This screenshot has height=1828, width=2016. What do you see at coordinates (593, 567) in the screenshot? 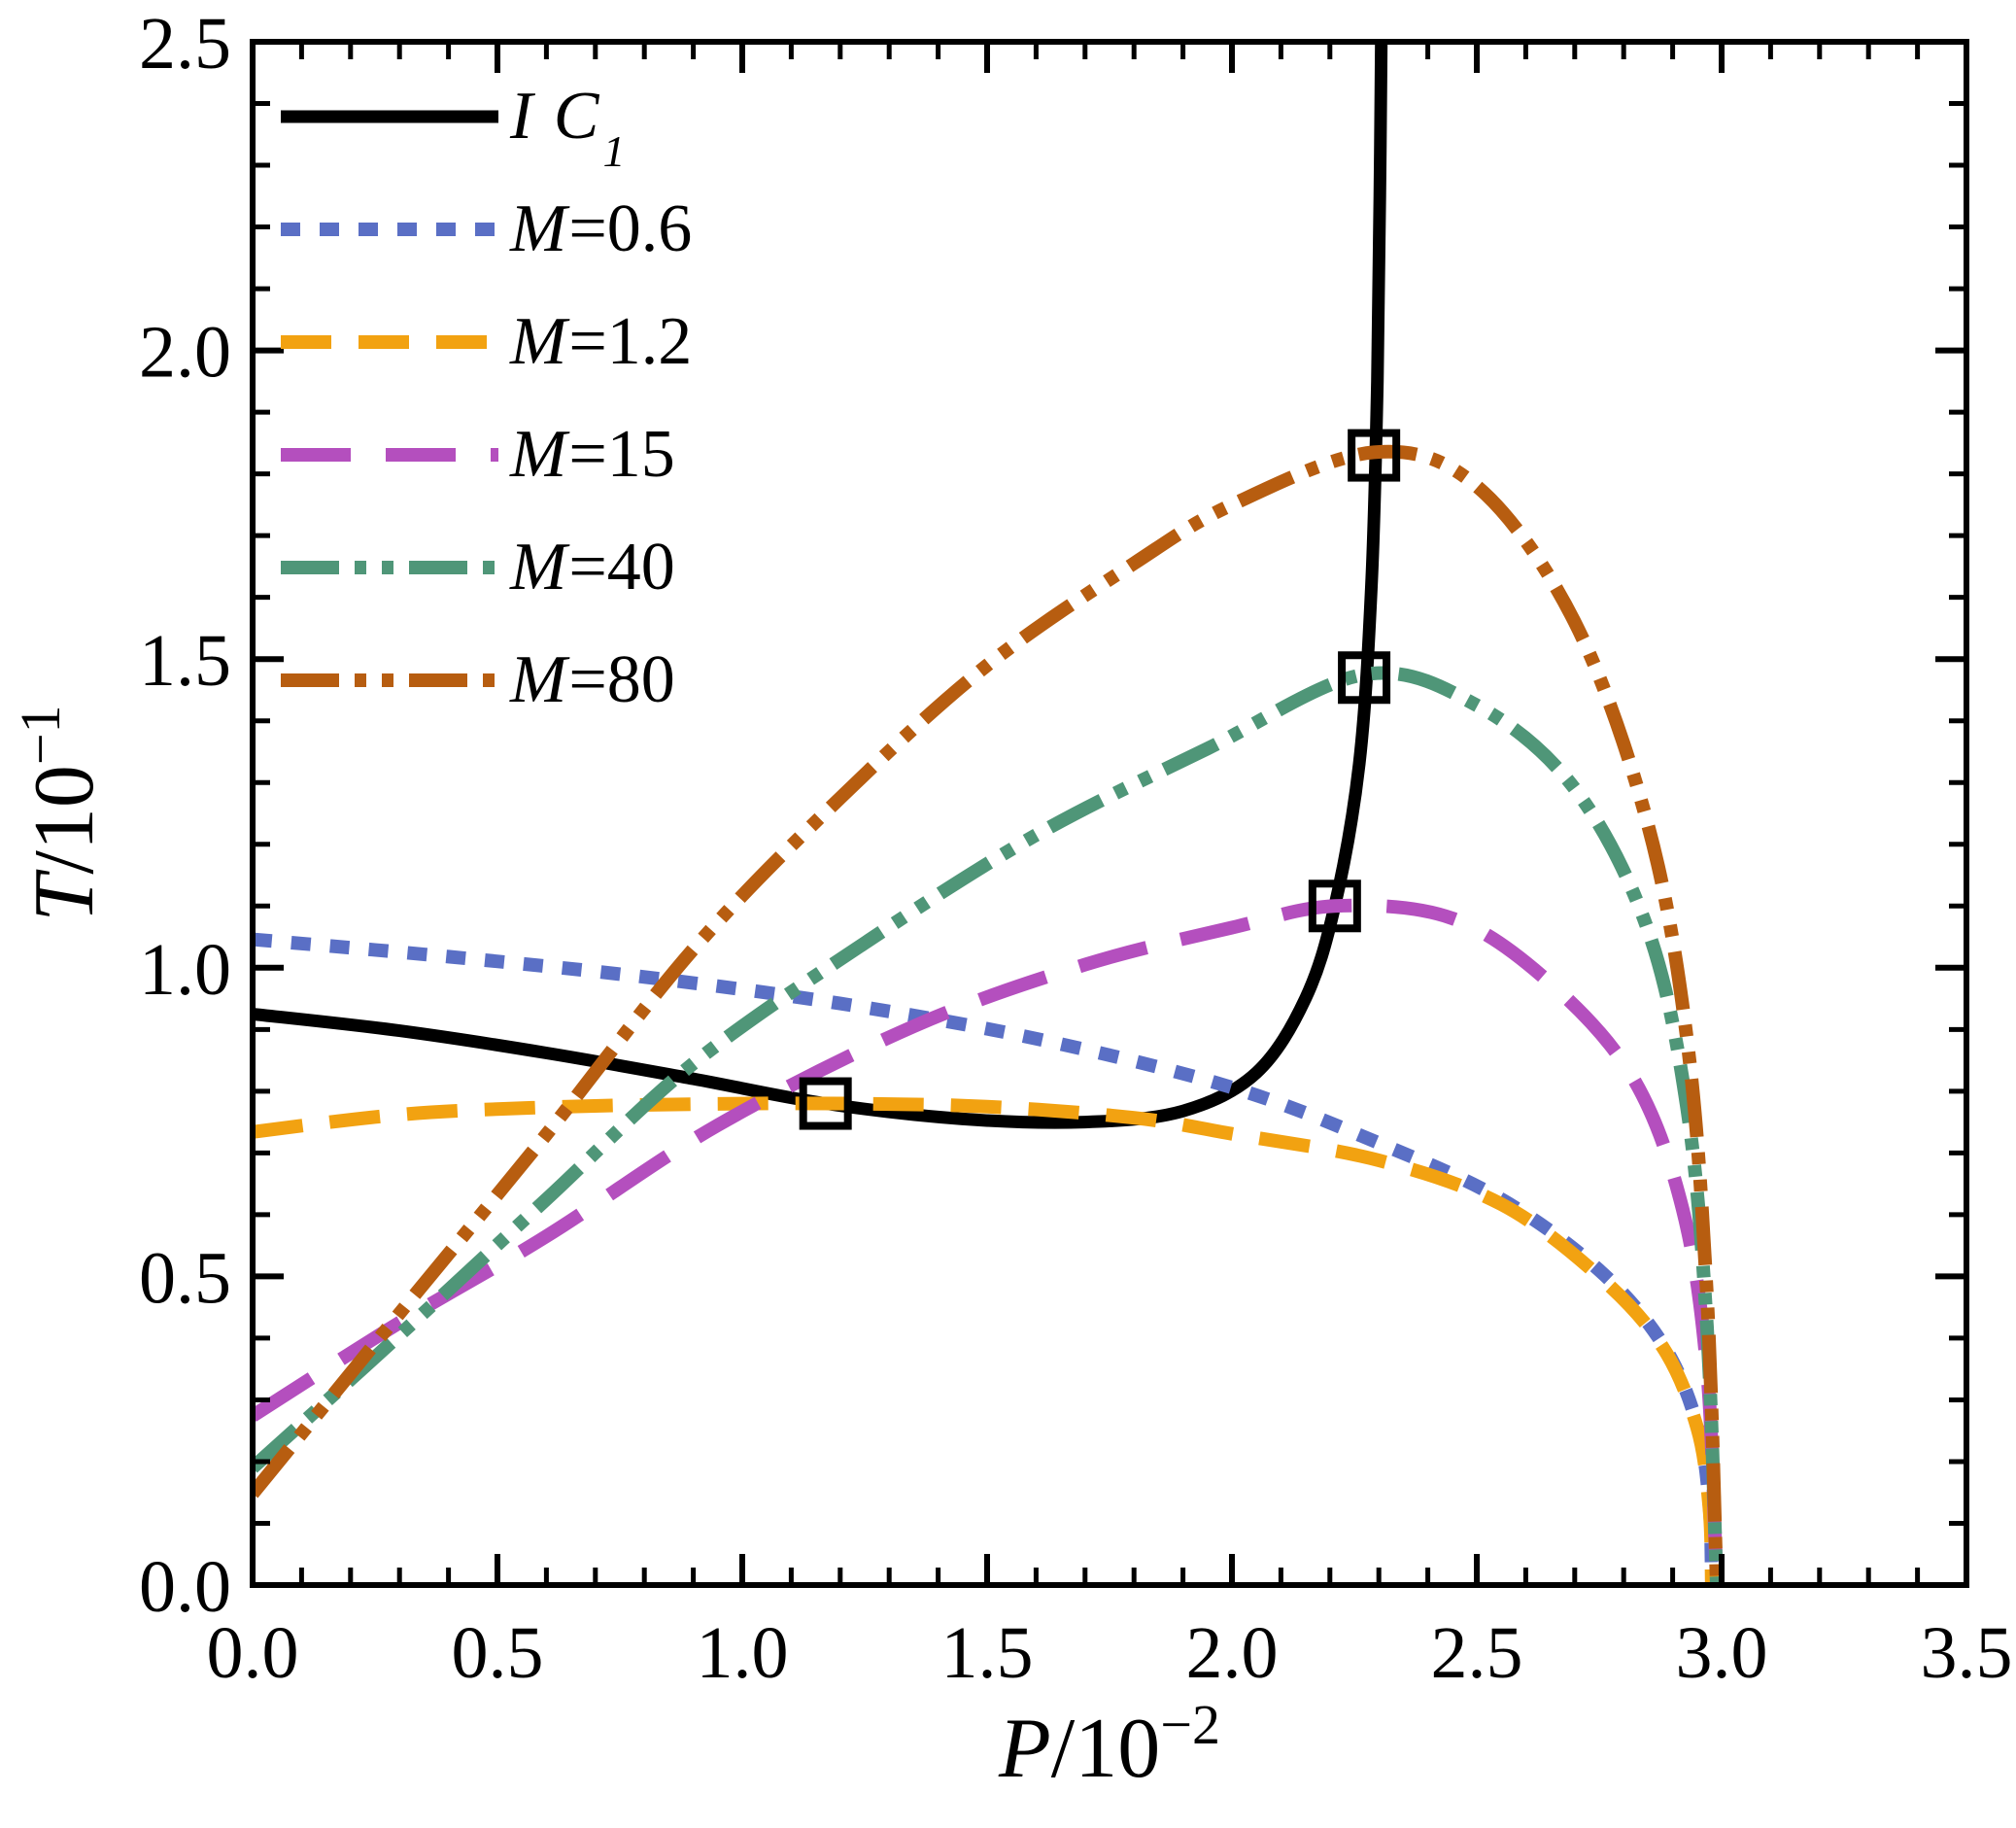
I see `legend-label: M=40` at bounding box center [593, 567].